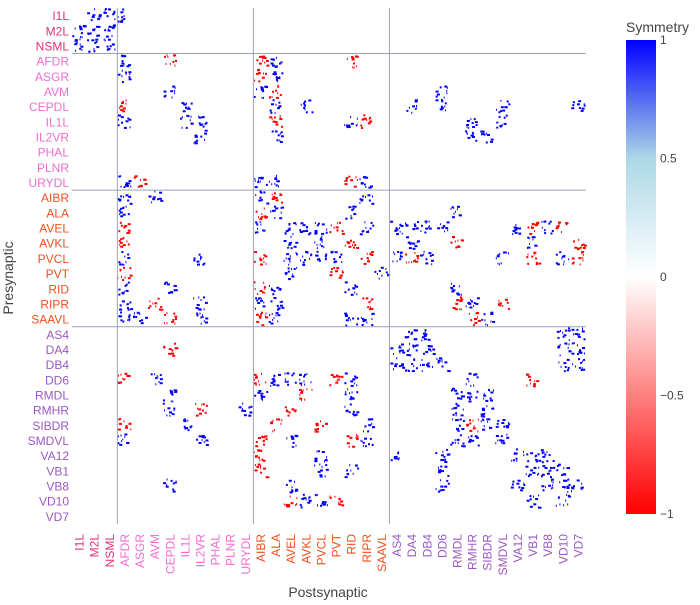 This screenshot has height=605, width=700. Describe the element at coordinates (663, 277) in the screenshot. I see `colorbar-tick-label: 0` at that location.